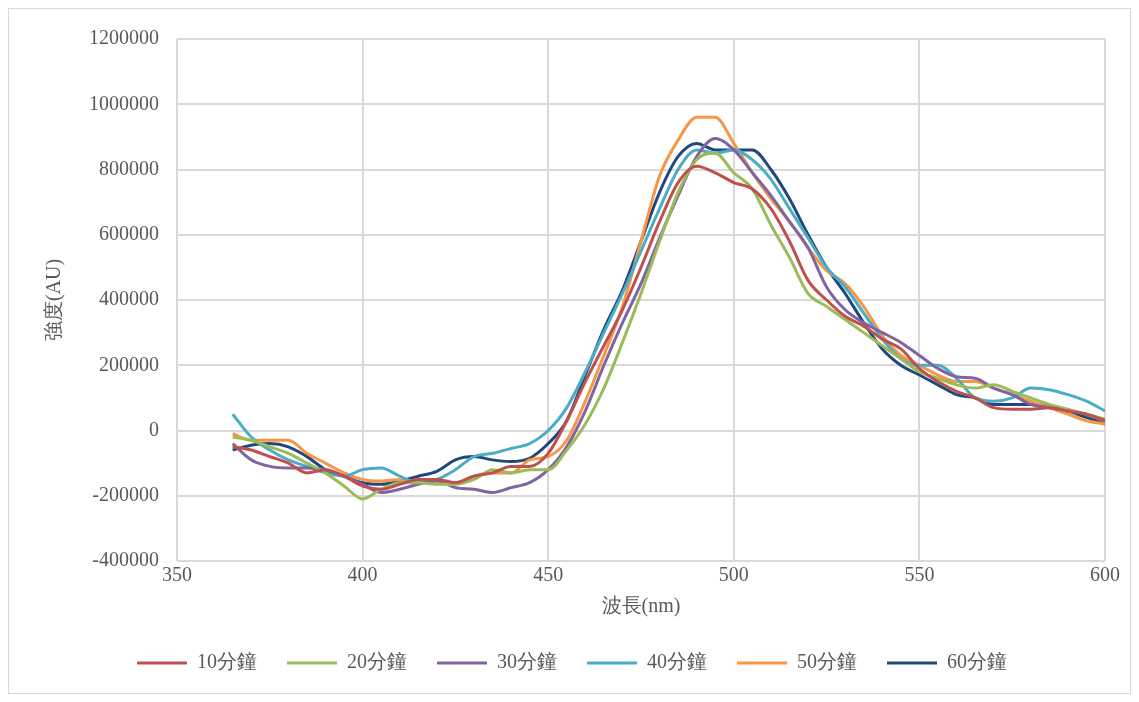 The height and width of the screenshot is (702, 1139). I want to click on y-tick-label: 600000, so click(129, 233).